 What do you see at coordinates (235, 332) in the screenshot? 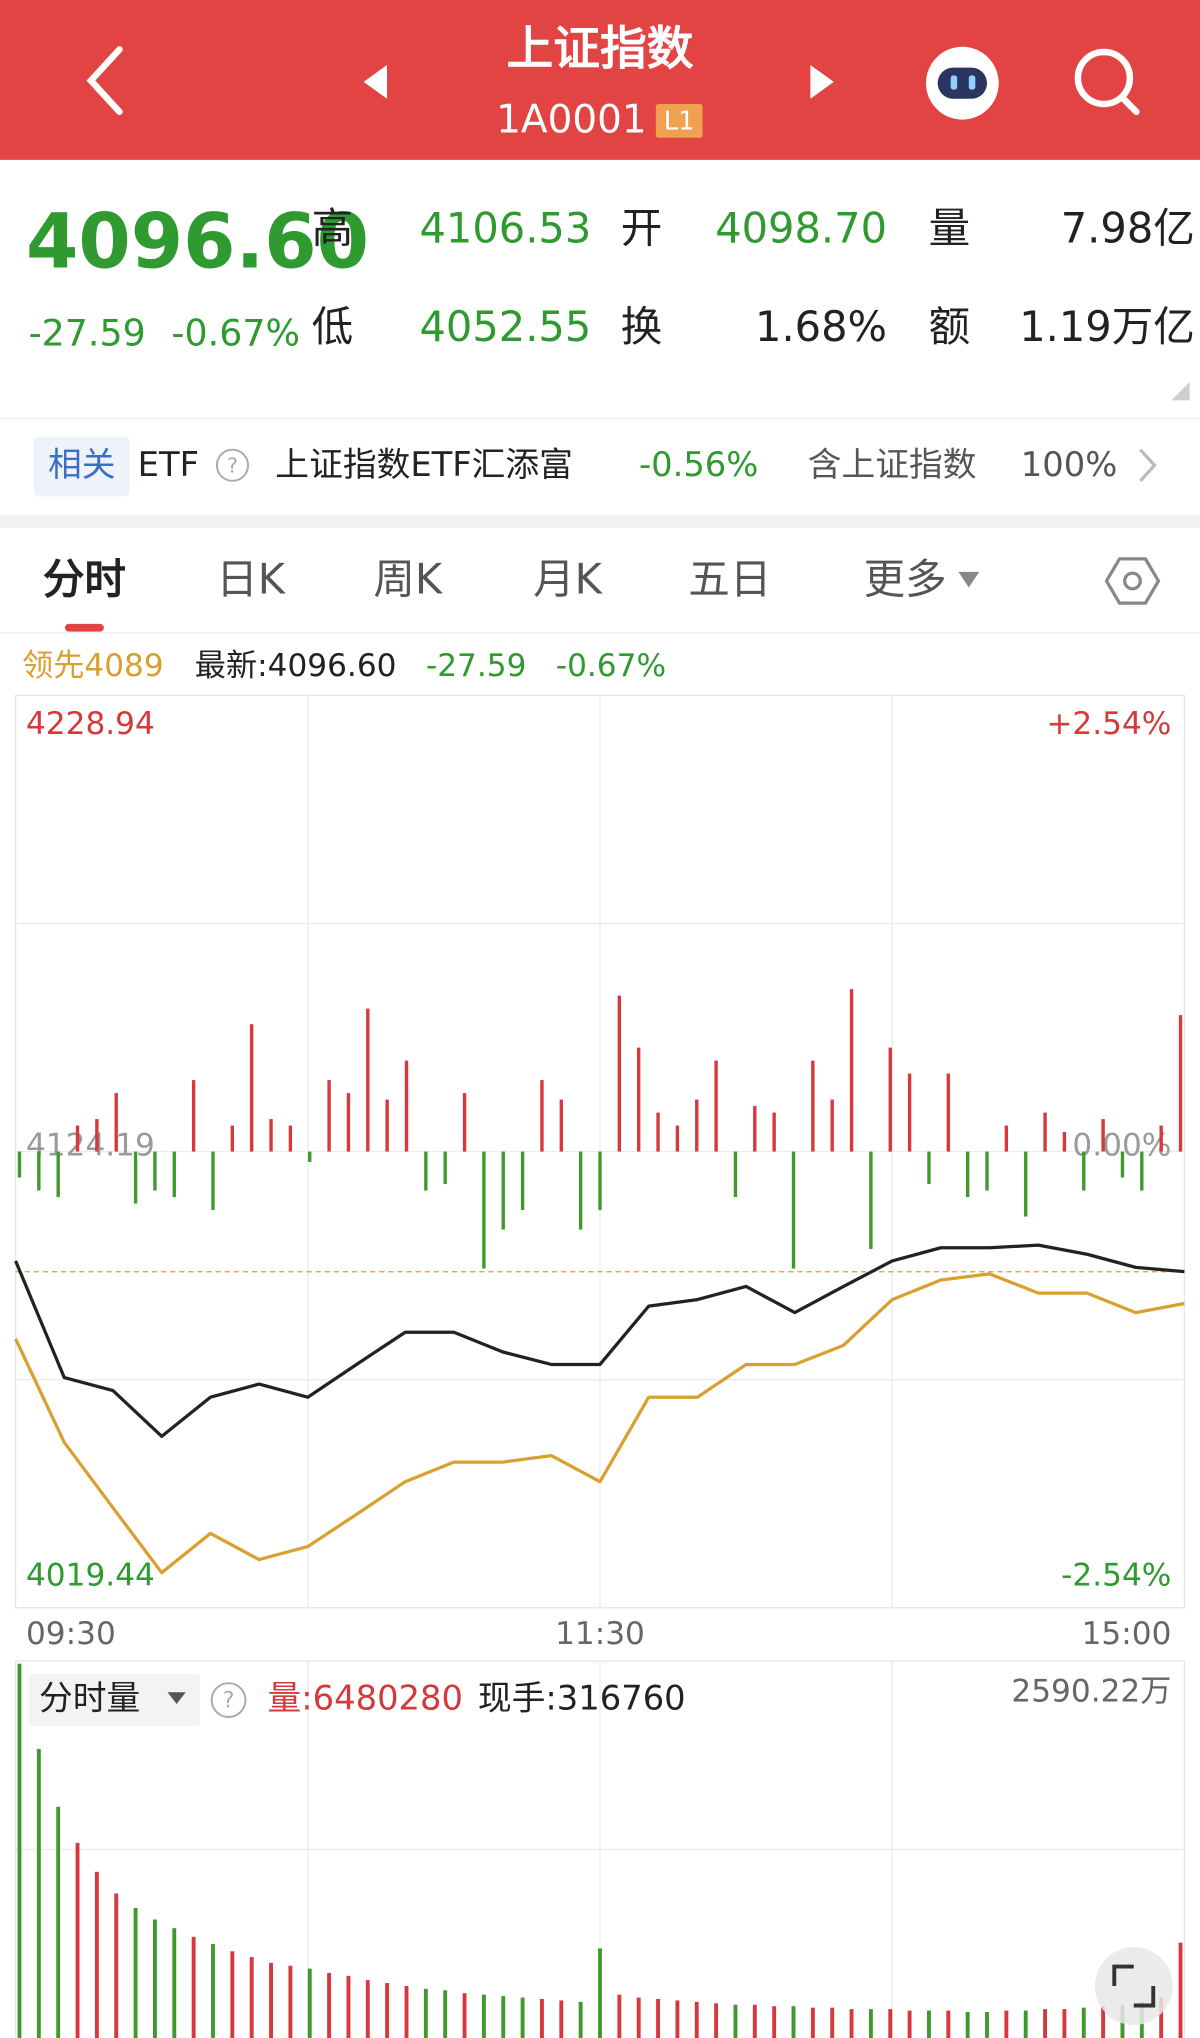
I see `change-pct: -0.67%` at bounding box center [235, 332].